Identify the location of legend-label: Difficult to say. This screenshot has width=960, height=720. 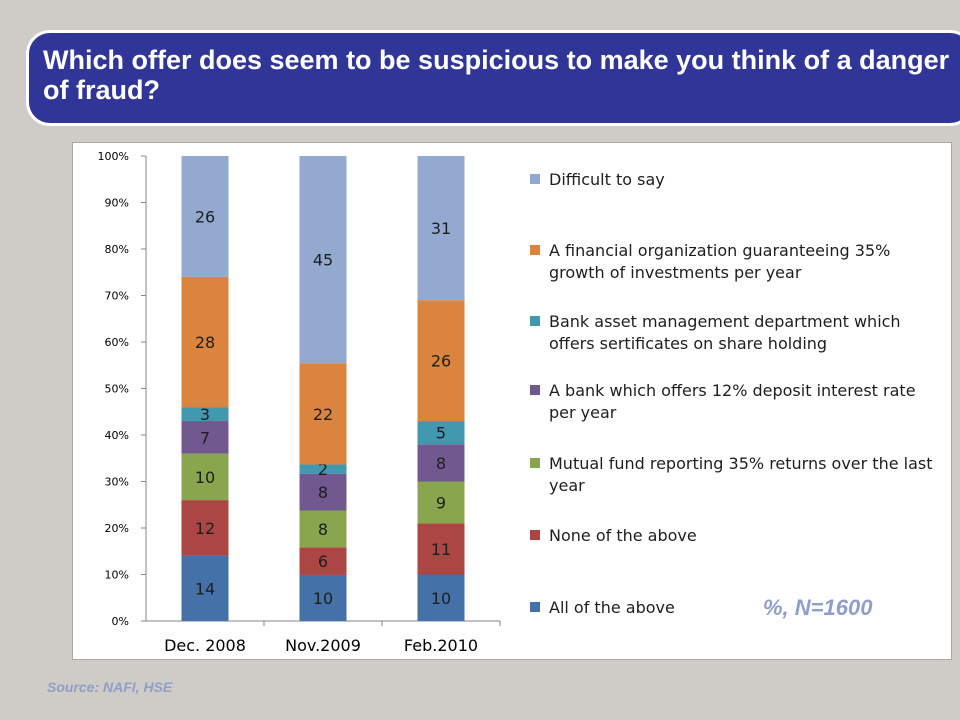
(607, 179).